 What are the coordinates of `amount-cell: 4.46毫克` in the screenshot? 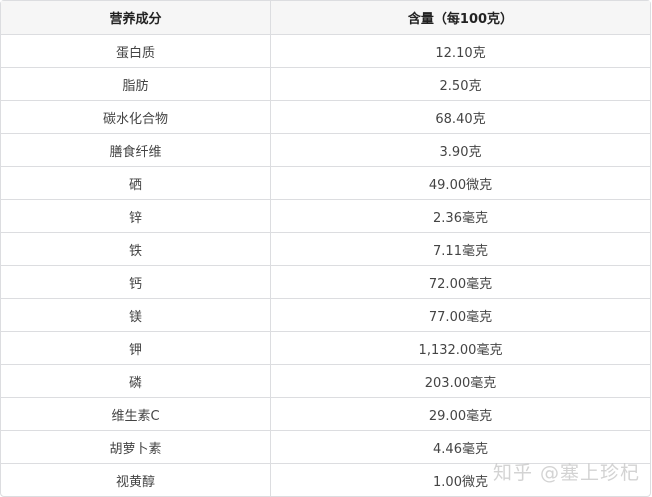 It's located at (460, 447).